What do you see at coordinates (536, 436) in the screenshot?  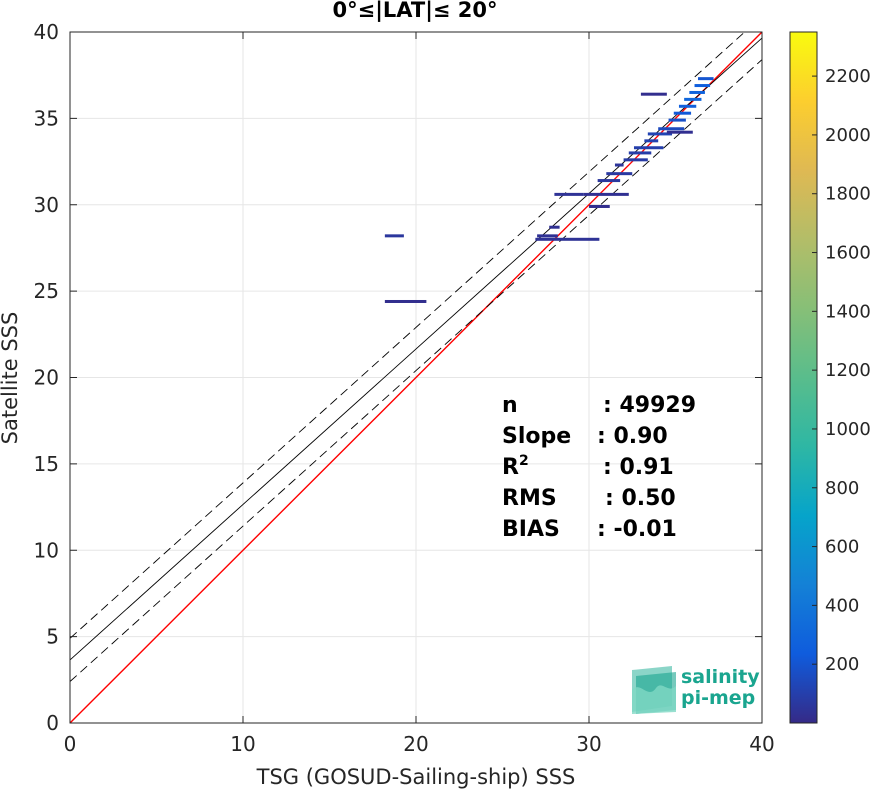 I see `stat-label-1: Slope` at bounding box center [536, 436].